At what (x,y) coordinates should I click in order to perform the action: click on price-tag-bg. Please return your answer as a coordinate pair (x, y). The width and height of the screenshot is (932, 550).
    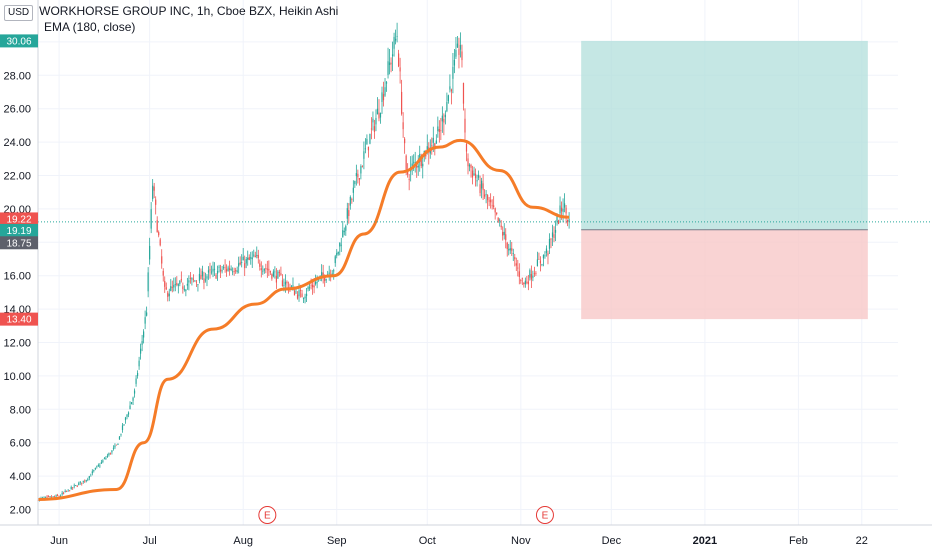
    Looking at the image, I should click on (19, 319).